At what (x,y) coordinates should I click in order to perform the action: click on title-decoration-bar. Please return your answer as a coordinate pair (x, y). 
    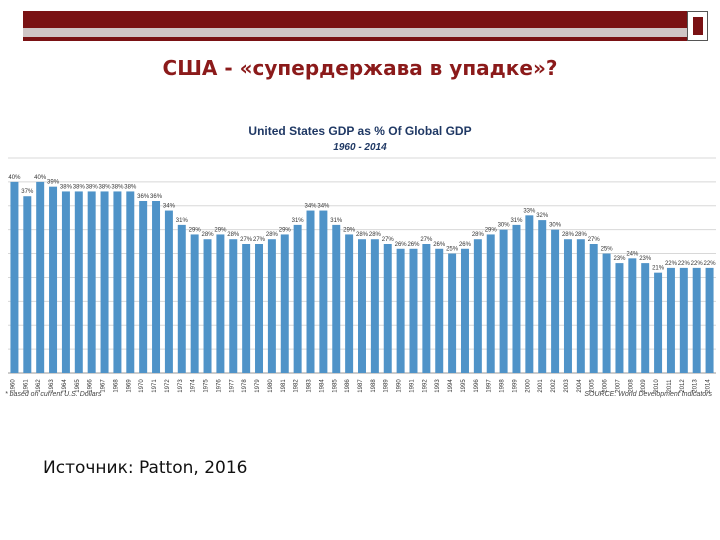
    Looking at the image, I should click on (365, 26).